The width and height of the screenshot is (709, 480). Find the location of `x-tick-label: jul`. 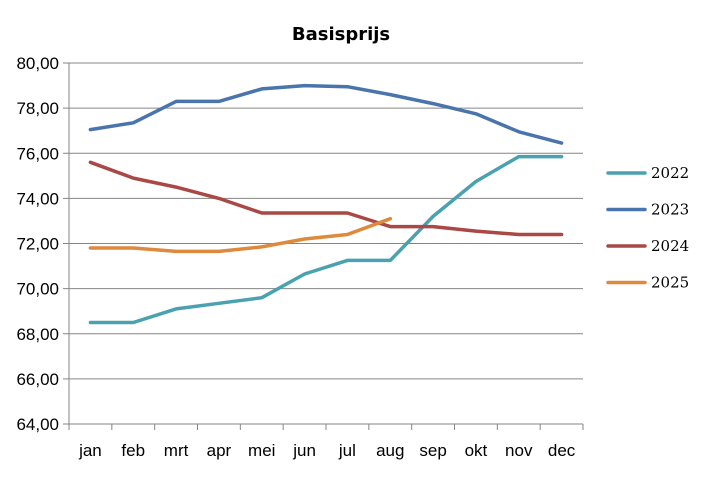

x-tick-label: jul is located at coordinates (347, 450).